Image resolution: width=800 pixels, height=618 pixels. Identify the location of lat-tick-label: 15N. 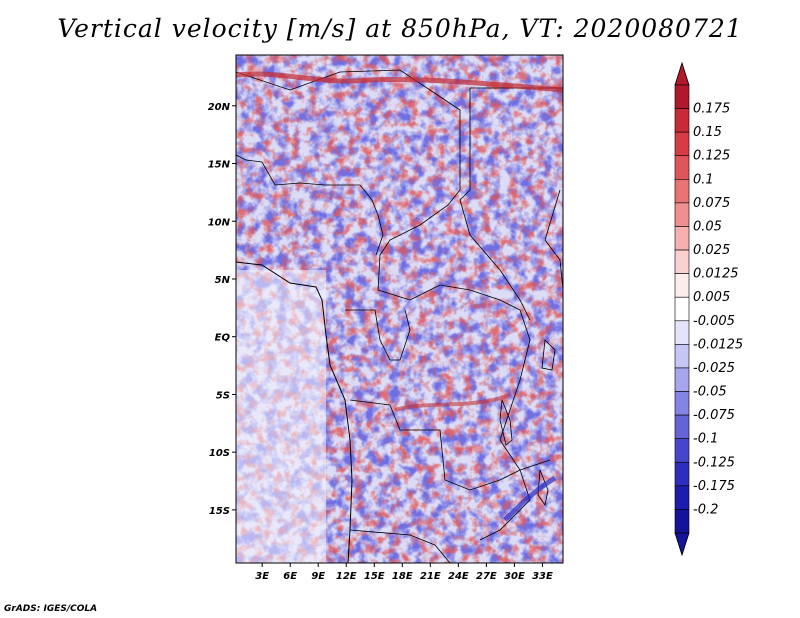
(219, 165).